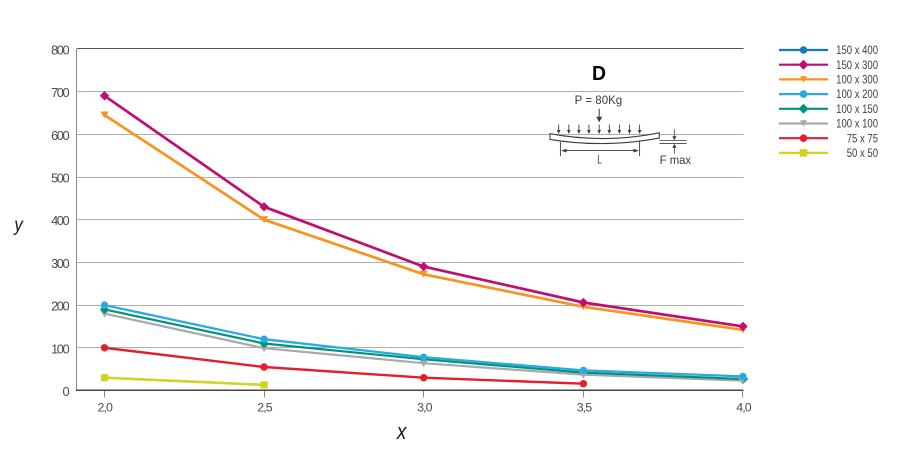 The height and width of the screenshot is (455, 900). I want to click on svg-text: 100, so click(60, 348).